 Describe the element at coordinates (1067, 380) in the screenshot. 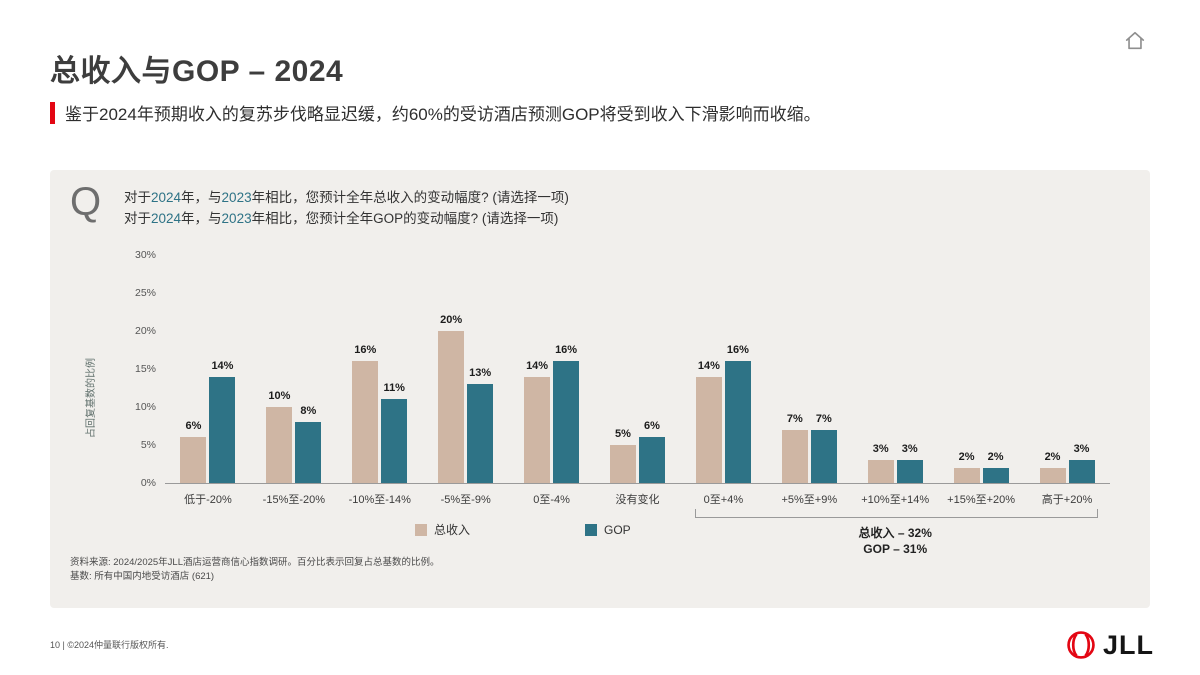

I see `bar-group: 2% 3% 高于+20%` at that location.